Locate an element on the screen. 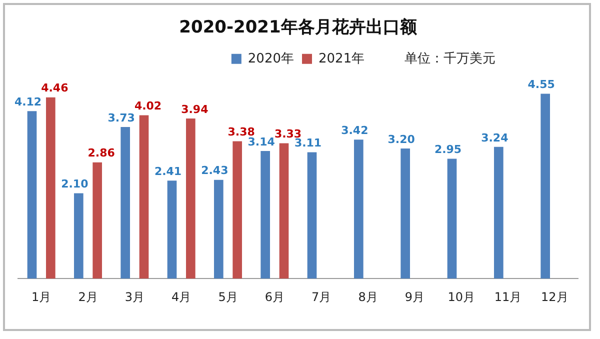  data-label: 4.55 is located at coordinates (541, 85).